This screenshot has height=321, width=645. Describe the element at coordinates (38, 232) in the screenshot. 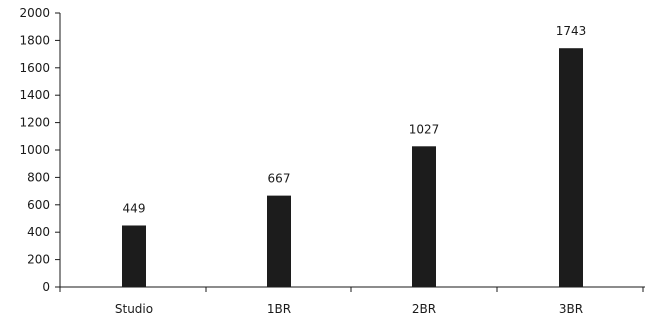

I see `y-tick-label: 400` at that location.